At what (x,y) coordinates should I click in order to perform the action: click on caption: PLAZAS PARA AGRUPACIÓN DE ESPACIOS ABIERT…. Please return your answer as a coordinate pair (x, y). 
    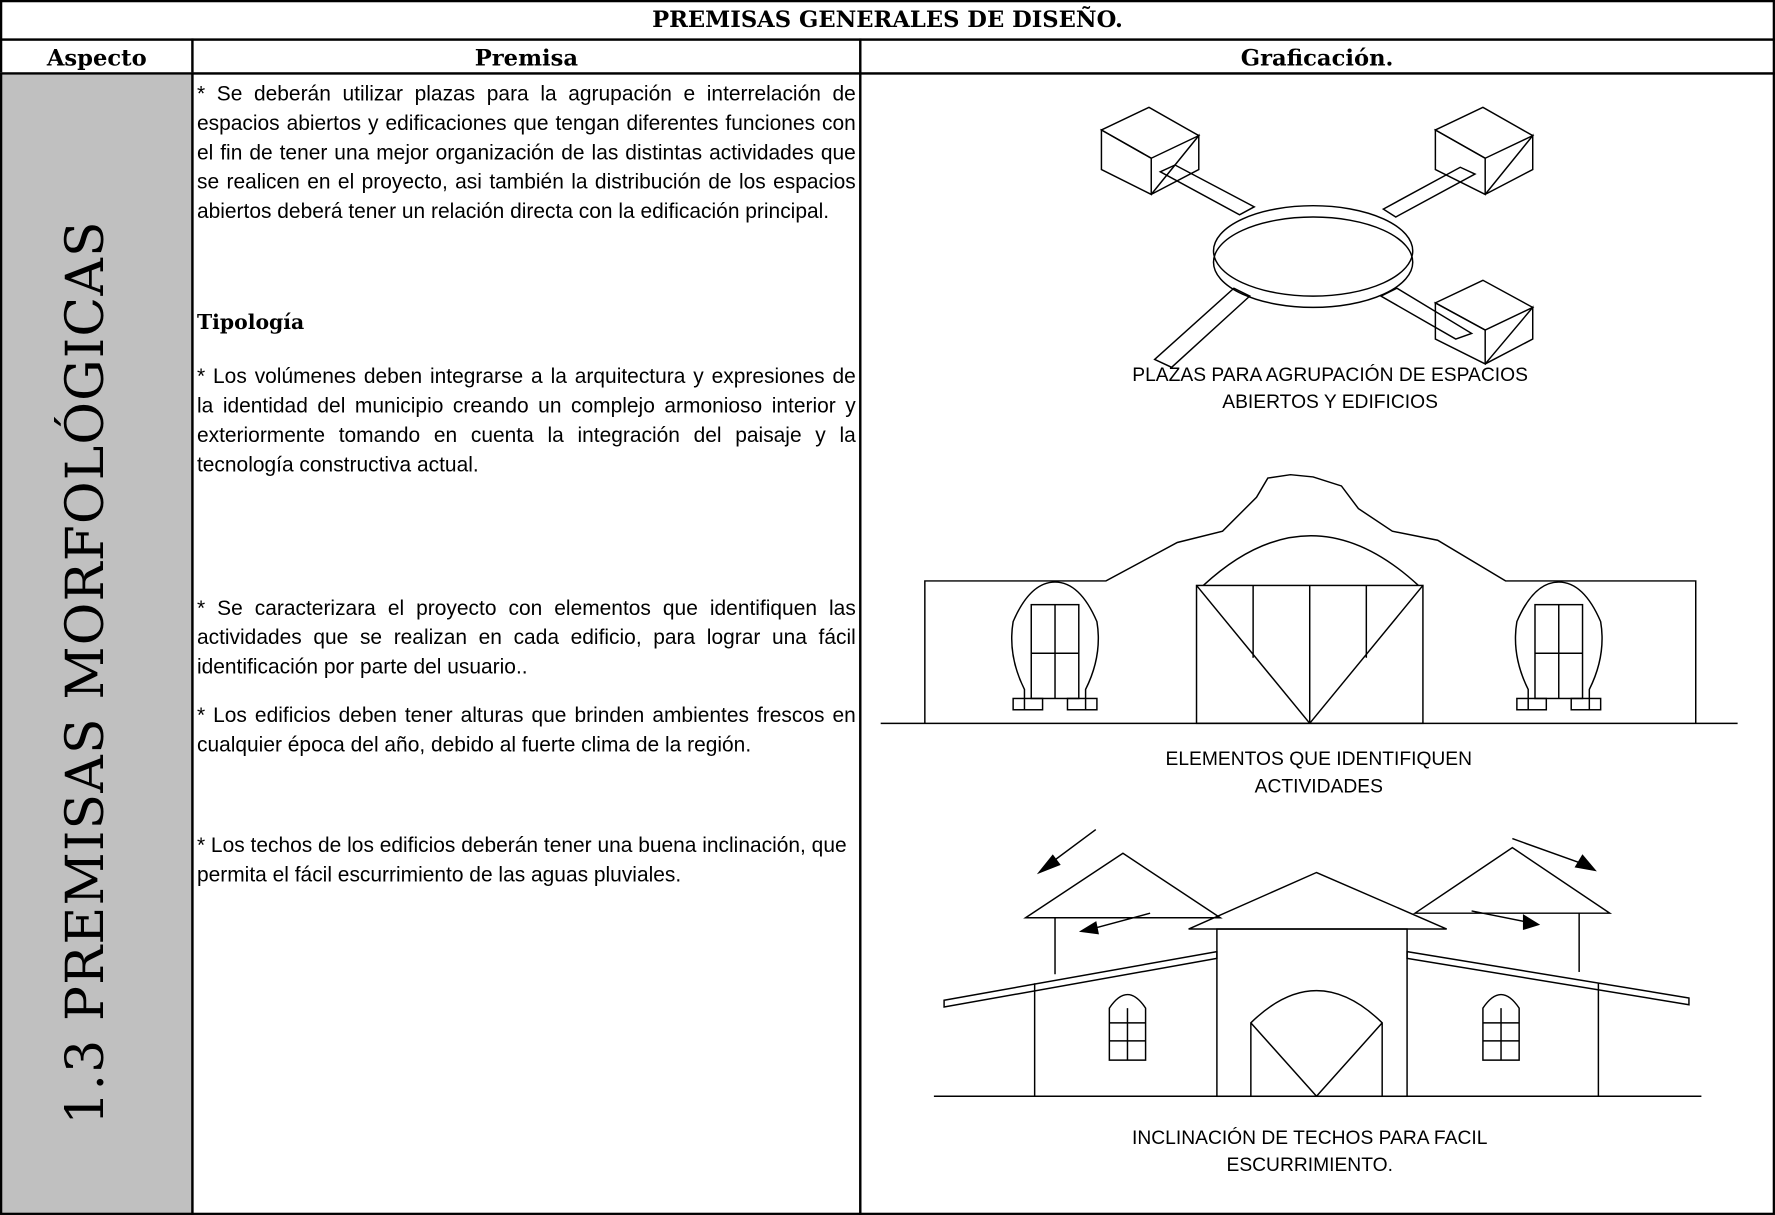
    Looking at the image, I should click on (1330, 389).